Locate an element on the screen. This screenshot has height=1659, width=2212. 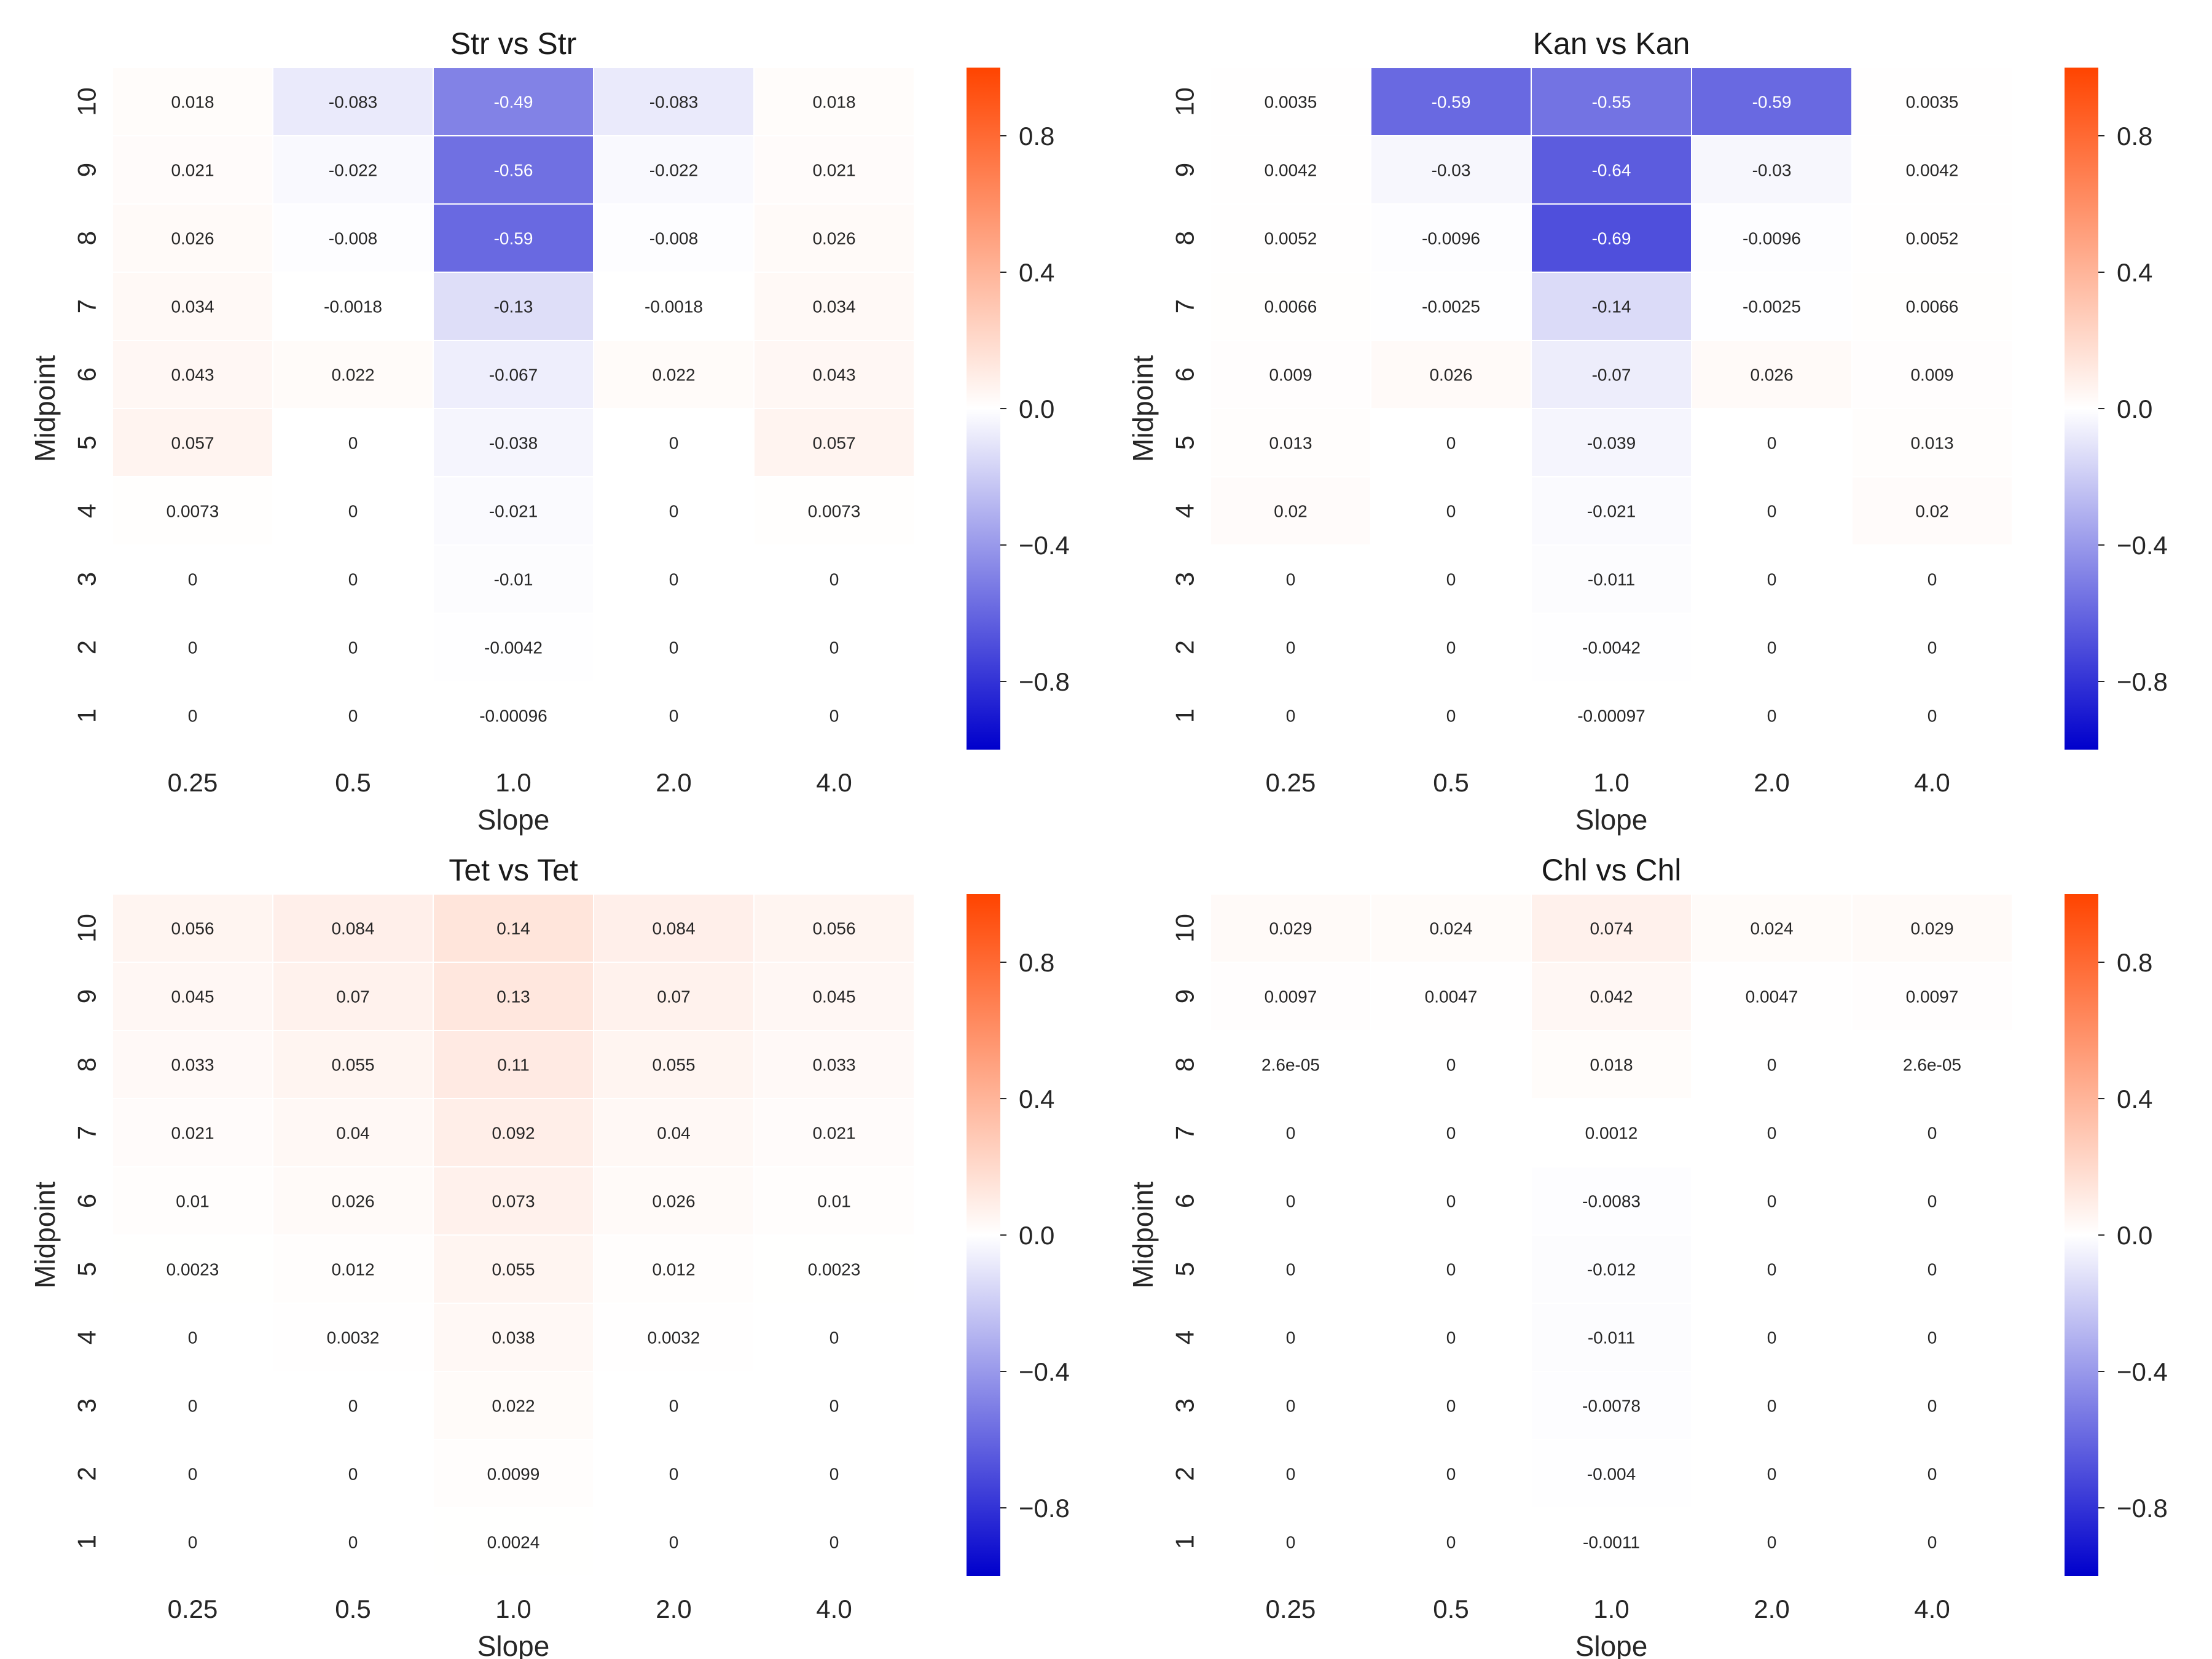
cell-value-label: 0.11 is located at coordinates (513, 1065).